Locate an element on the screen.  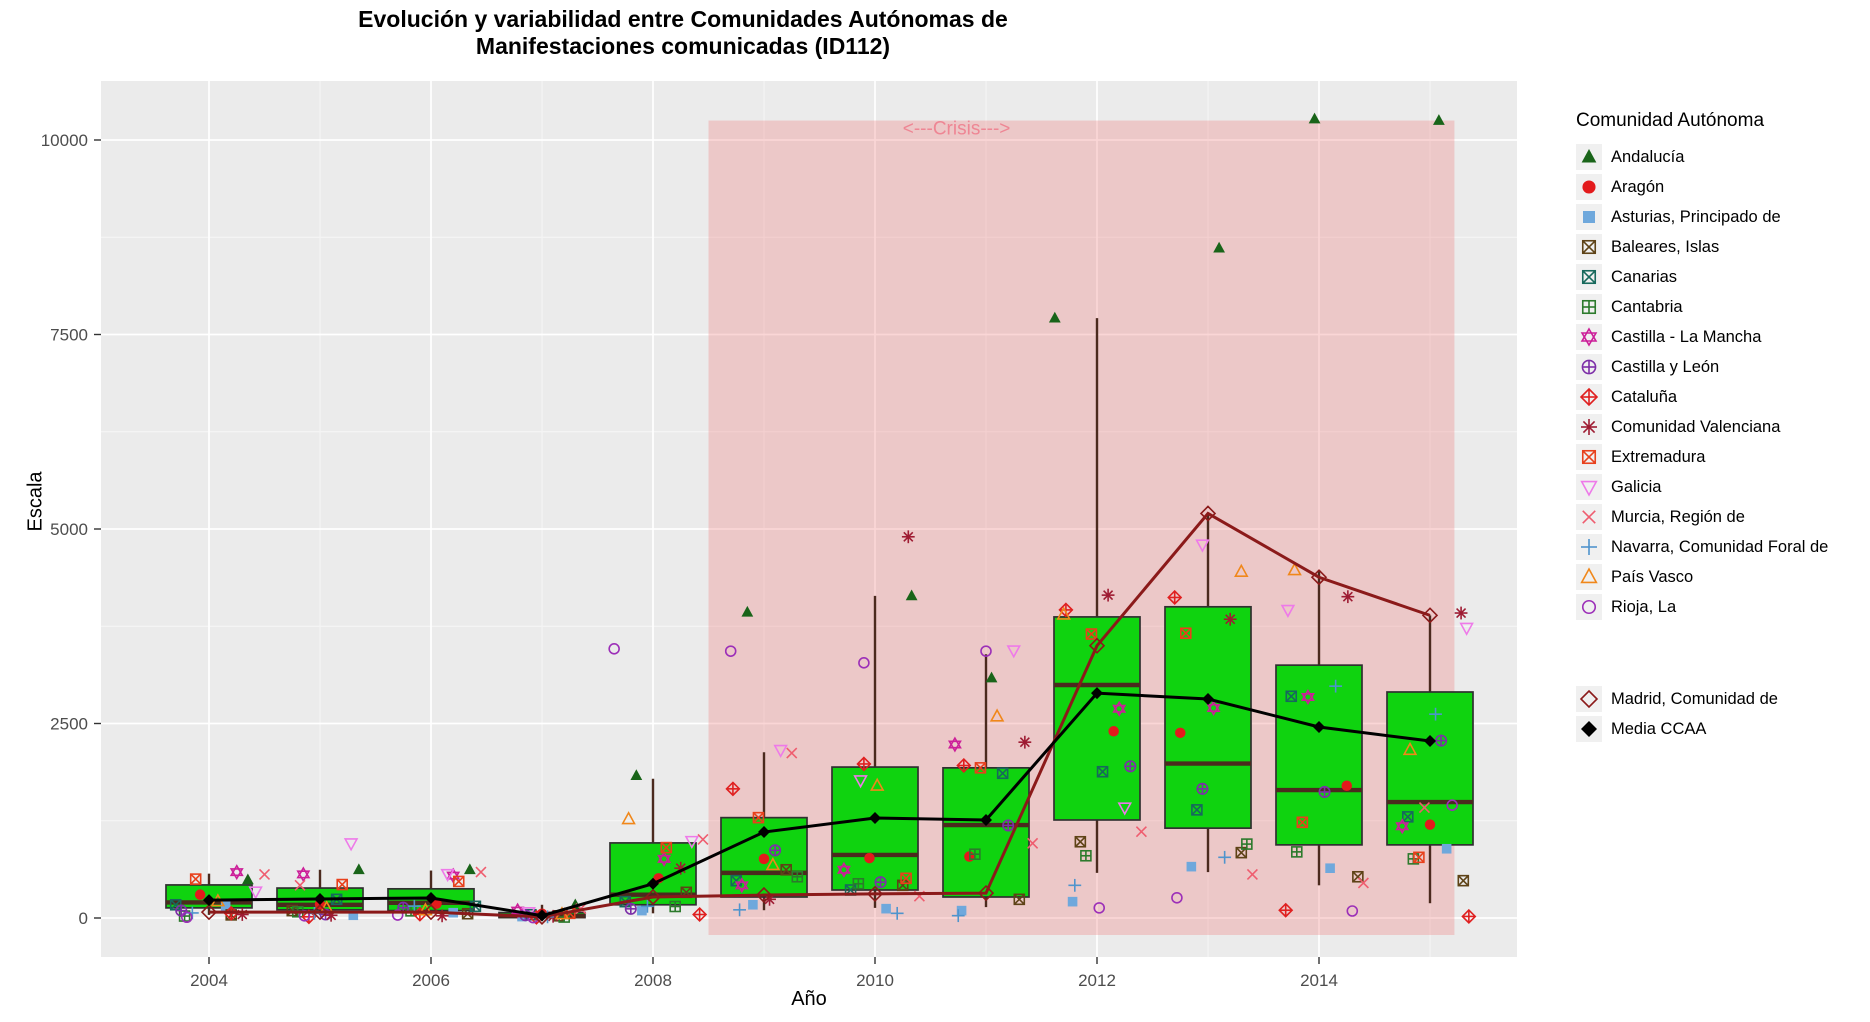
square-plus-icon is located at coordinates (1589, 307).